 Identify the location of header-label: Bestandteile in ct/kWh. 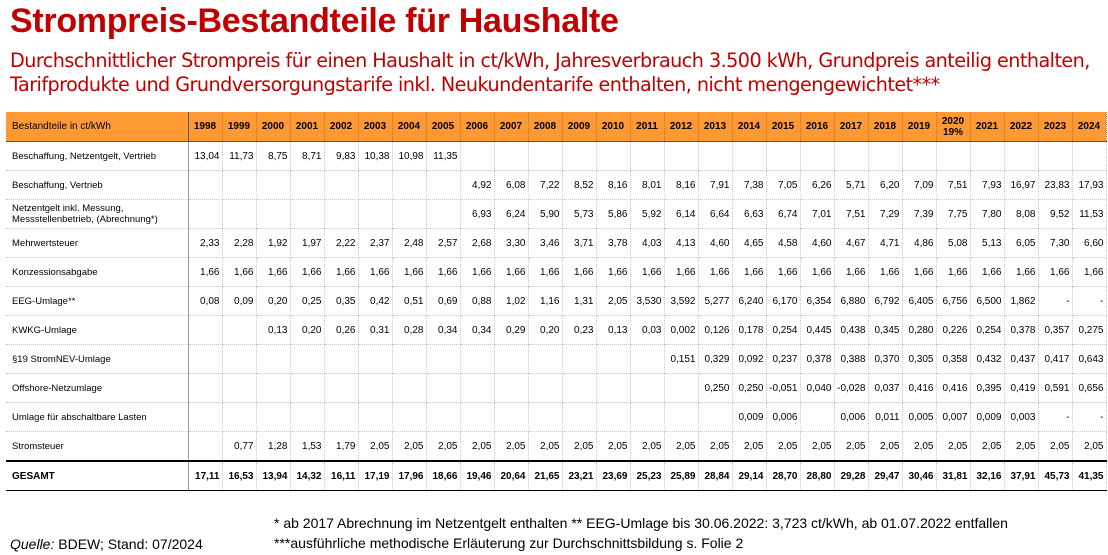
(97, 127).